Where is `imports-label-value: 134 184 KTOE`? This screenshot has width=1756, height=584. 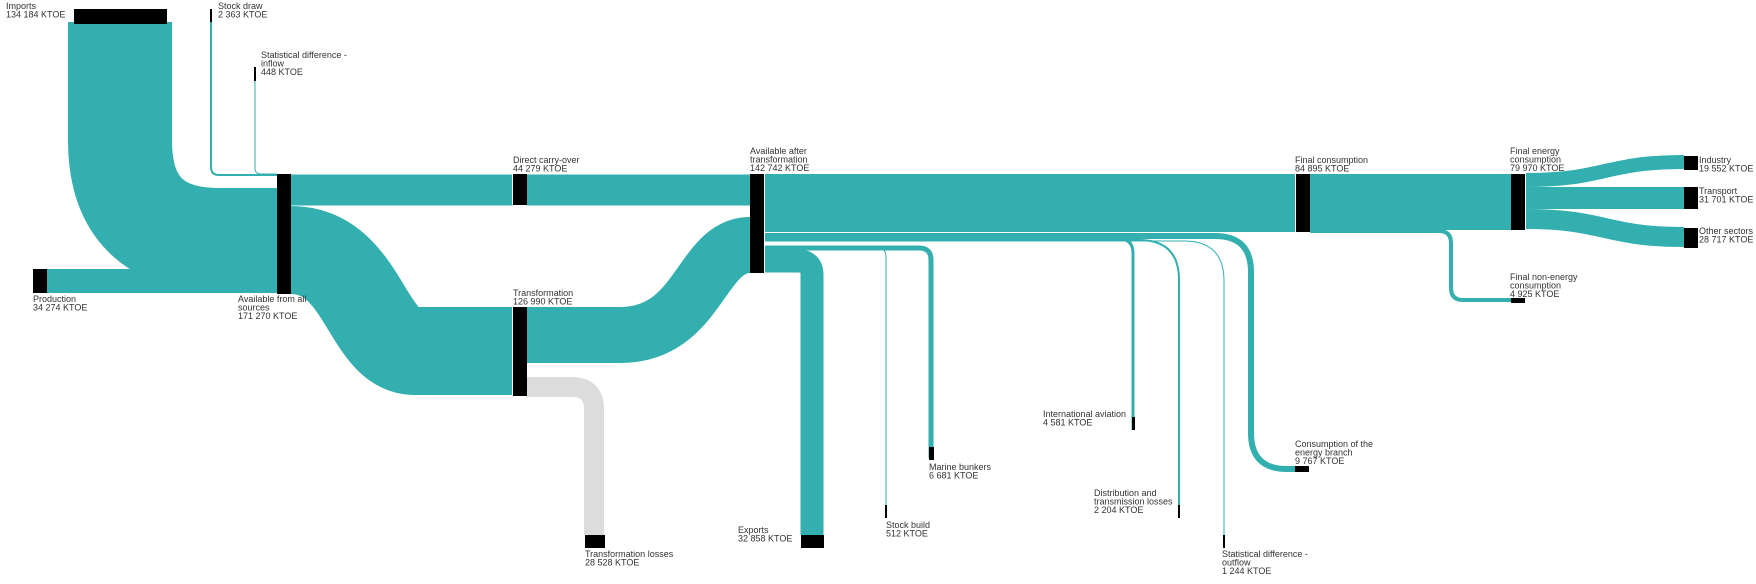
imports-label-value: 134 184 KTOE is located at coordinates (35, 15).